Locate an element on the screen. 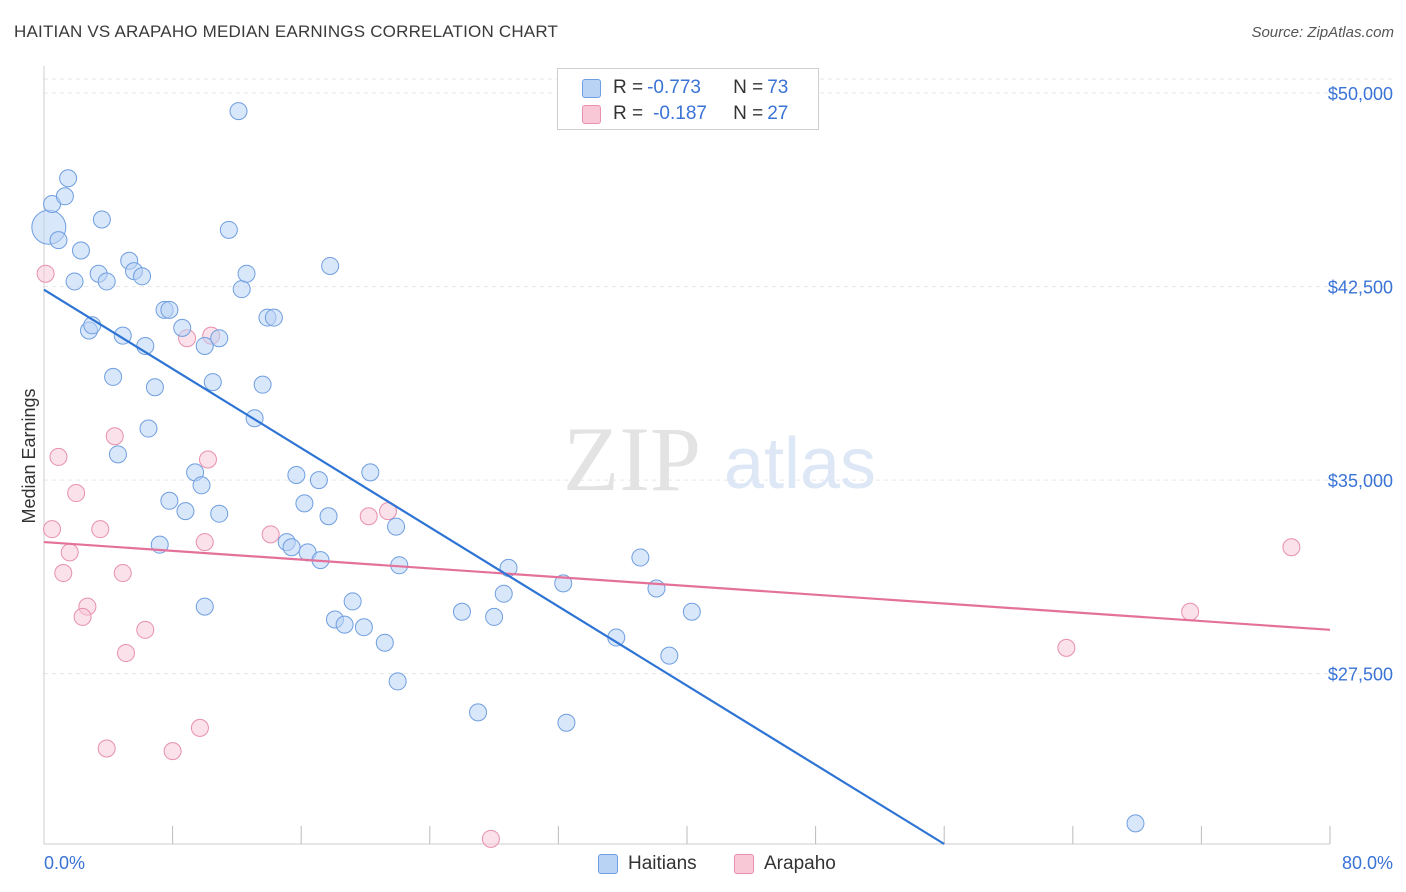 The image size is (1406, 892). x-axis-ticks is located at coordinates (751, 835).